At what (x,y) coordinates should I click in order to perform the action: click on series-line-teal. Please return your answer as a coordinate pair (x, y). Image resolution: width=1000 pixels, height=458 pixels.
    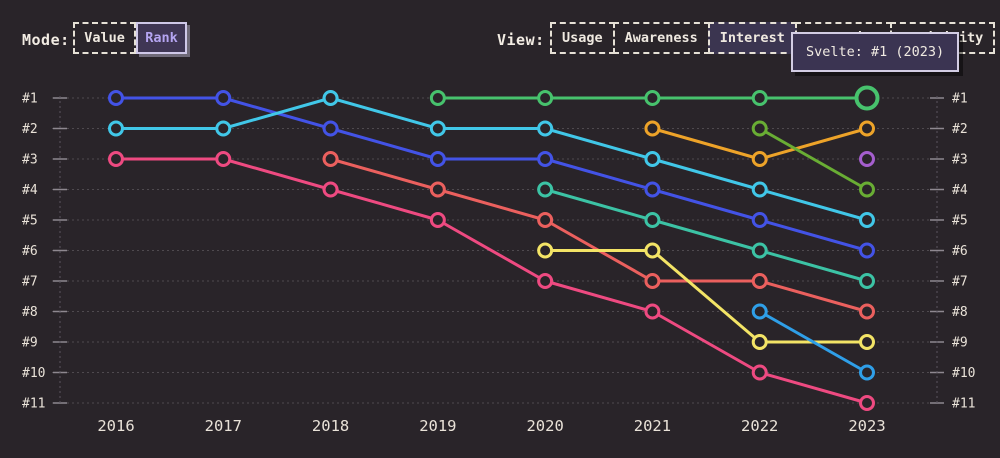
    Looking at the image, I should click on (706, 235).